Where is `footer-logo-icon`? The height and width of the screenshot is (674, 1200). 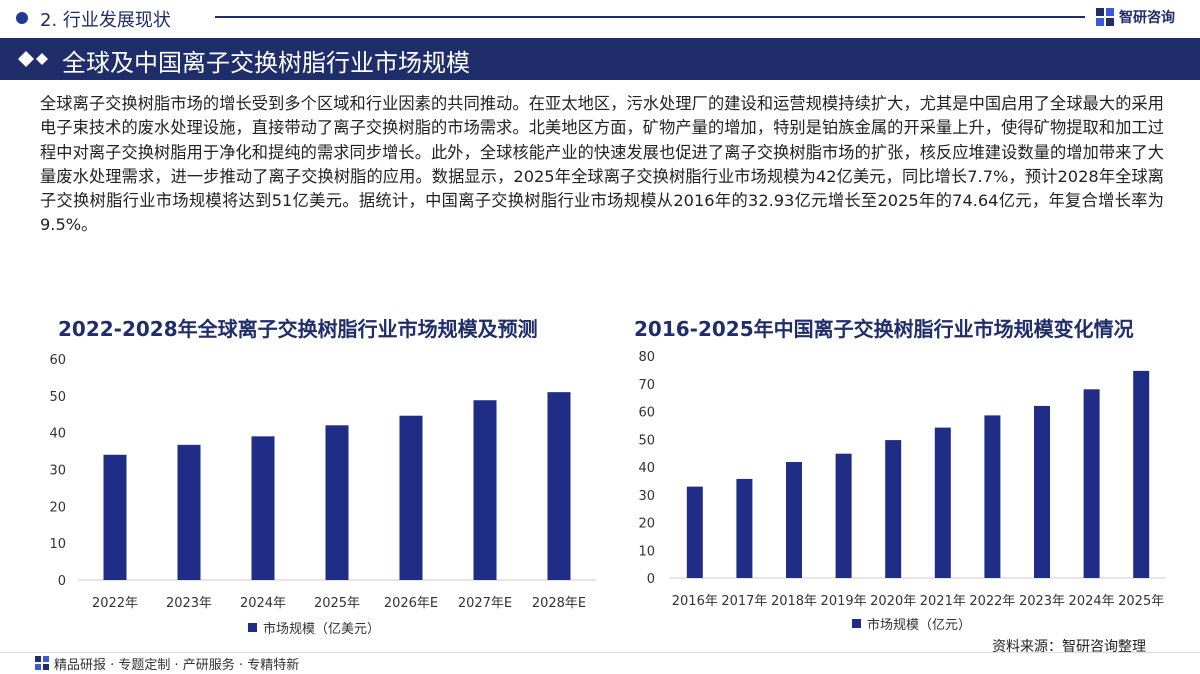
footer-logo-icon is located at coordinates (42, 663).